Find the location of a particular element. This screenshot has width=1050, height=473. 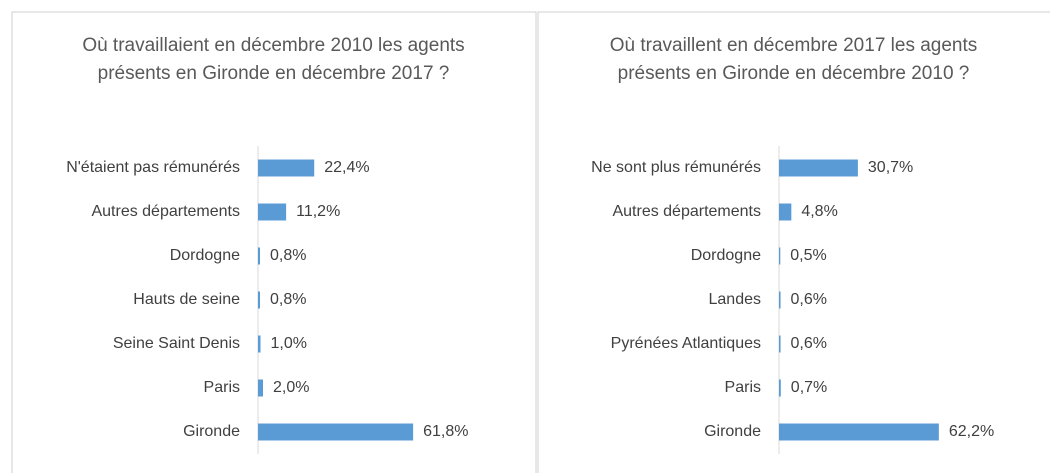

value-label: 0,5% is located at coordinates (808, 255).